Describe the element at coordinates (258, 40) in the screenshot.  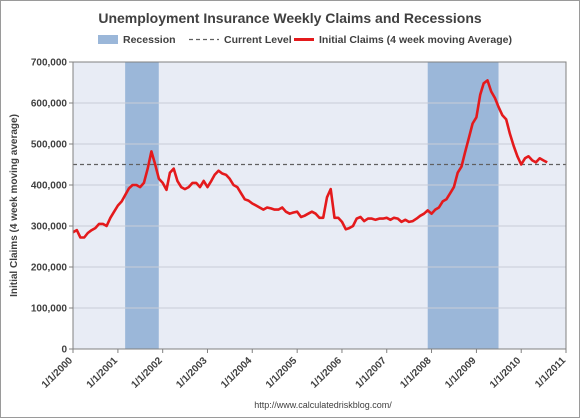
I see `legend-label-current-level: Current Level` at that location.